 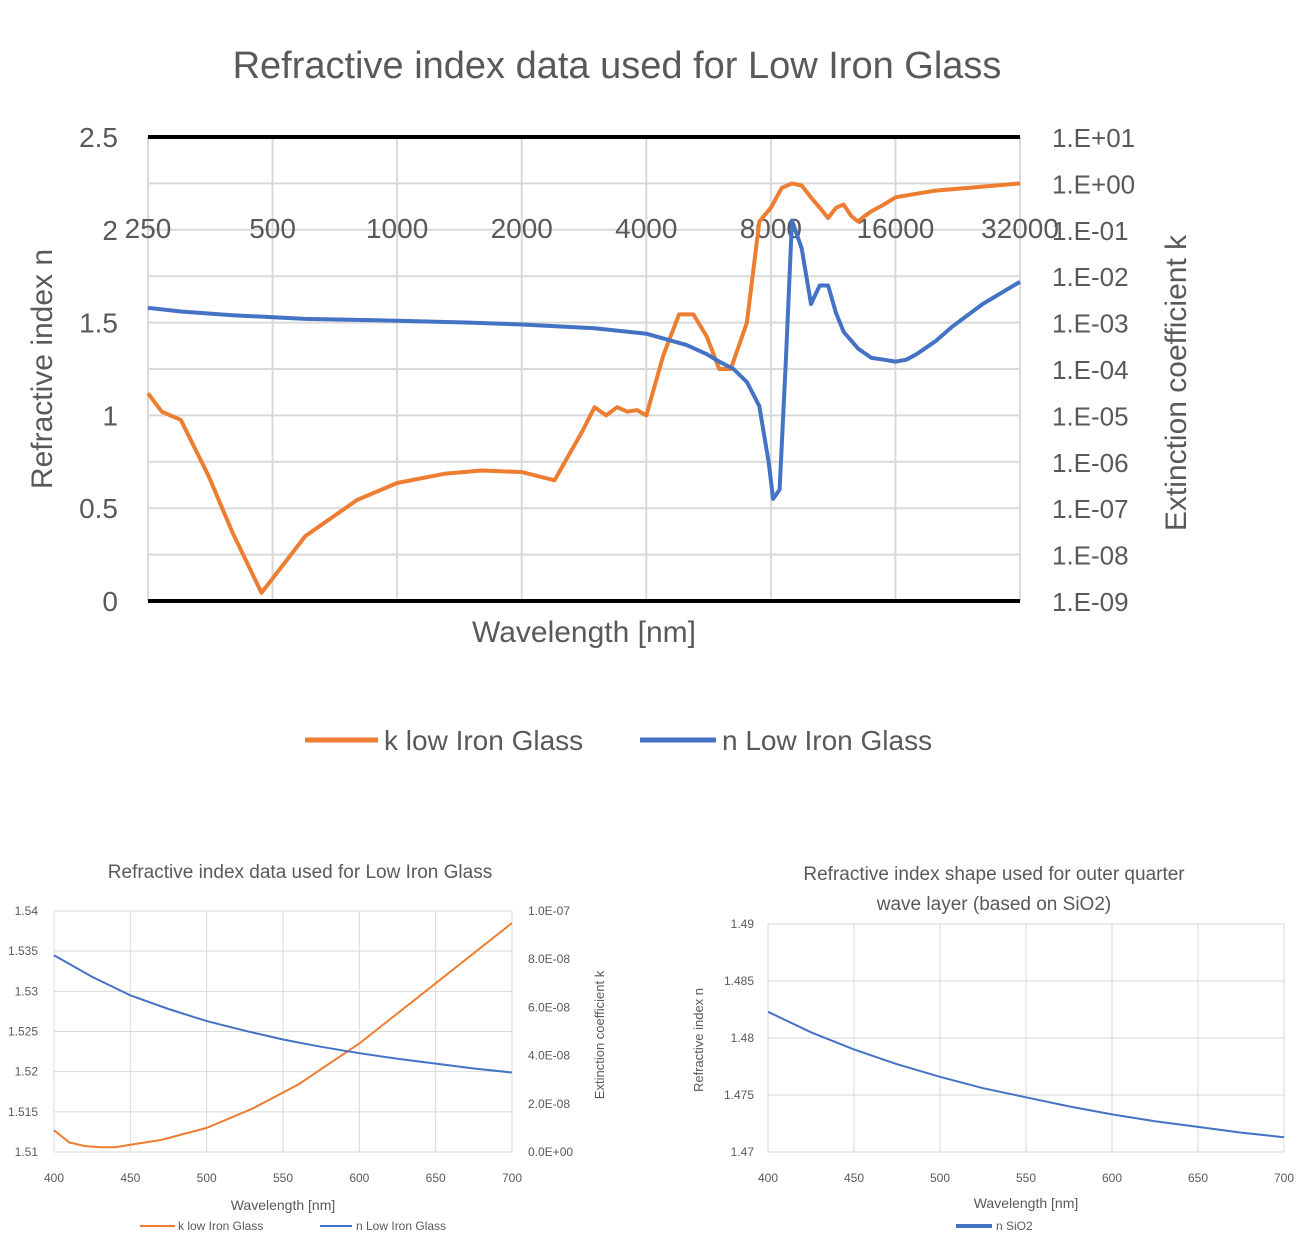 I want to click on chart2-x-tick: 550, so click(x=283, y=1178).